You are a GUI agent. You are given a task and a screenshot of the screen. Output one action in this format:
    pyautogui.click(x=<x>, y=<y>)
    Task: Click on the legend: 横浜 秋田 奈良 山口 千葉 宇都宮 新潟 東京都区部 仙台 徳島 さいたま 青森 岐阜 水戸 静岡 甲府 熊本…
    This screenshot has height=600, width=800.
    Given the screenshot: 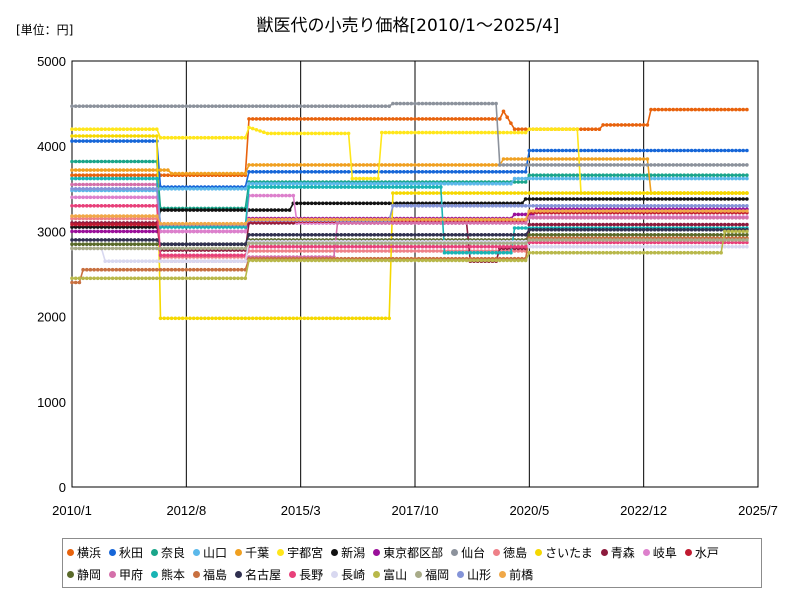 What is the action you would take?
    pyautogui.click(x=412, y=563)
    